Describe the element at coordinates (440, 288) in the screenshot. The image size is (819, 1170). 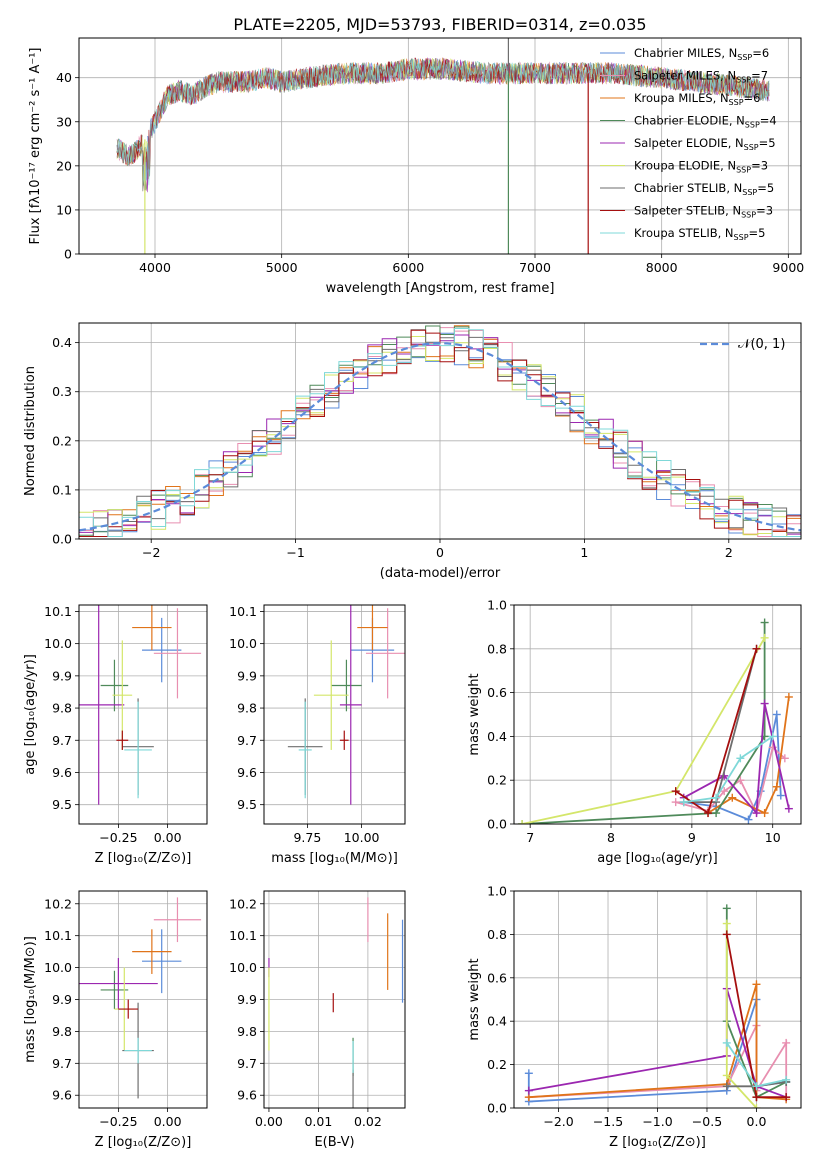
I see `x-axis-label: wavelength [Angstrom, rest frame]` at that location.